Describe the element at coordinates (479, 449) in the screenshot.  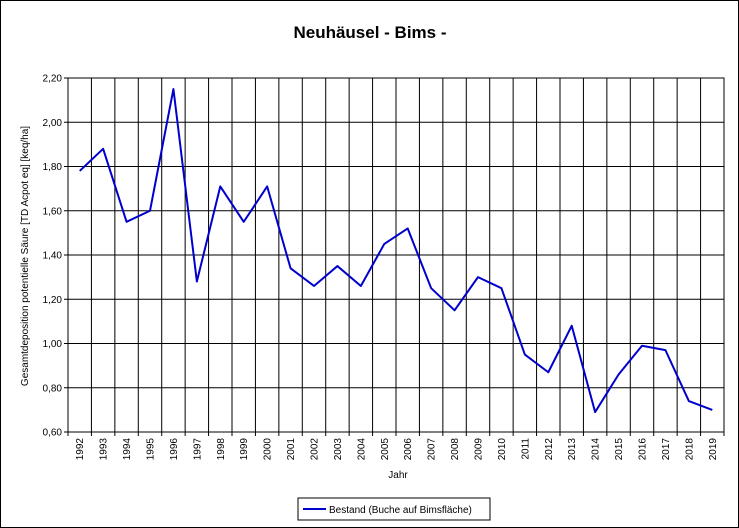
I see `x-tick-label: 2009` at that location.